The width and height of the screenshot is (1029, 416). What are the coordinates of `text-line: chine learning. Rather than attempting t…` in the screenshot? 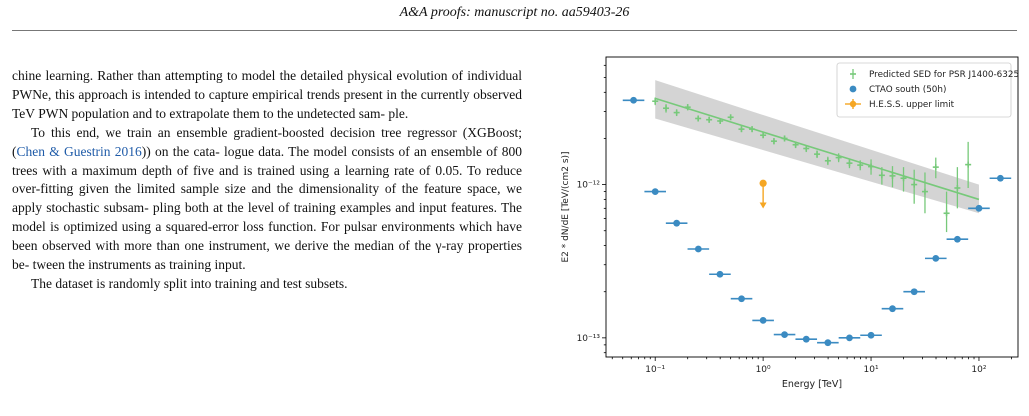 It's located at (178, 75).